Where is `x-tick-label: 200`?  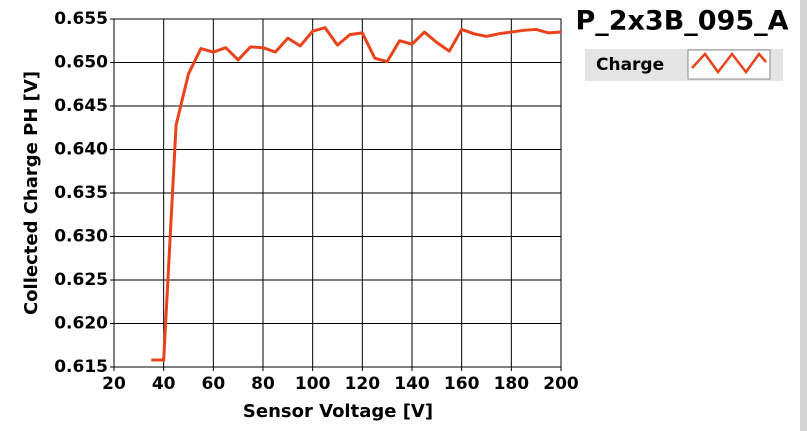
x-tick-label: 200 is located at coordinates (561, 384).